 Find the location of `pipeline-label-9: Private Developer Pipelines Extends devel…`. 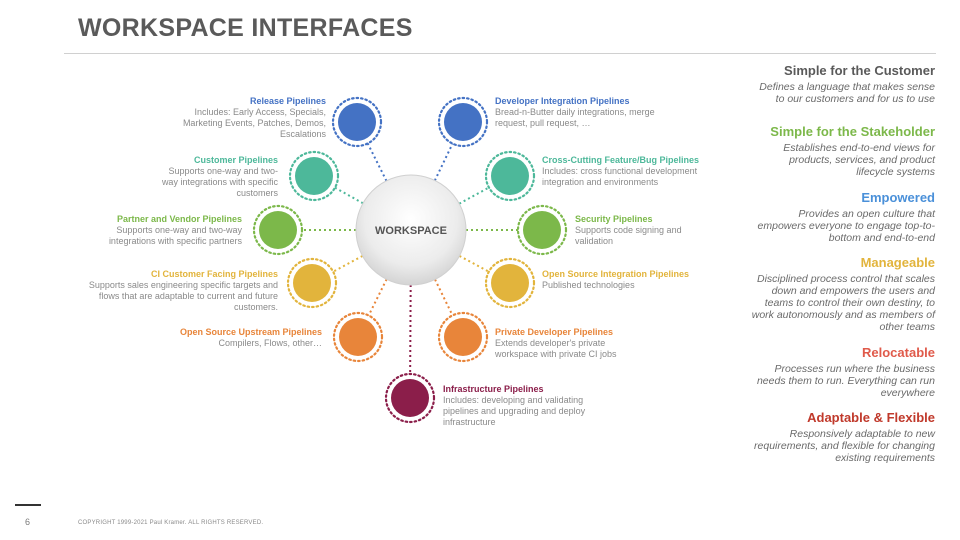

pipeline-label-9: Private Developer Pipelines Extends devel… is located at coordinates (570, 343).